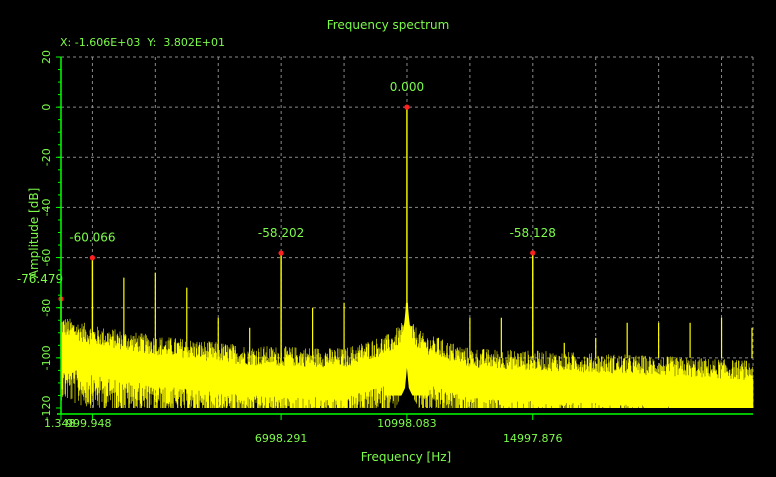 The image size is (776, 477). I want to click on cursor-readout: X: -1.606E+03 Y: 3.802E+01, so click(142, 42).